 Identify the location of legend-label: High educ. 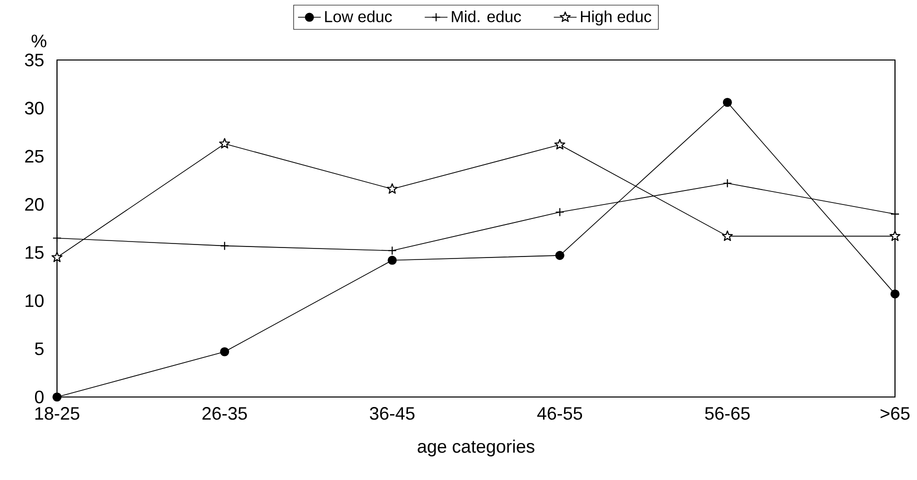
(616, 18).